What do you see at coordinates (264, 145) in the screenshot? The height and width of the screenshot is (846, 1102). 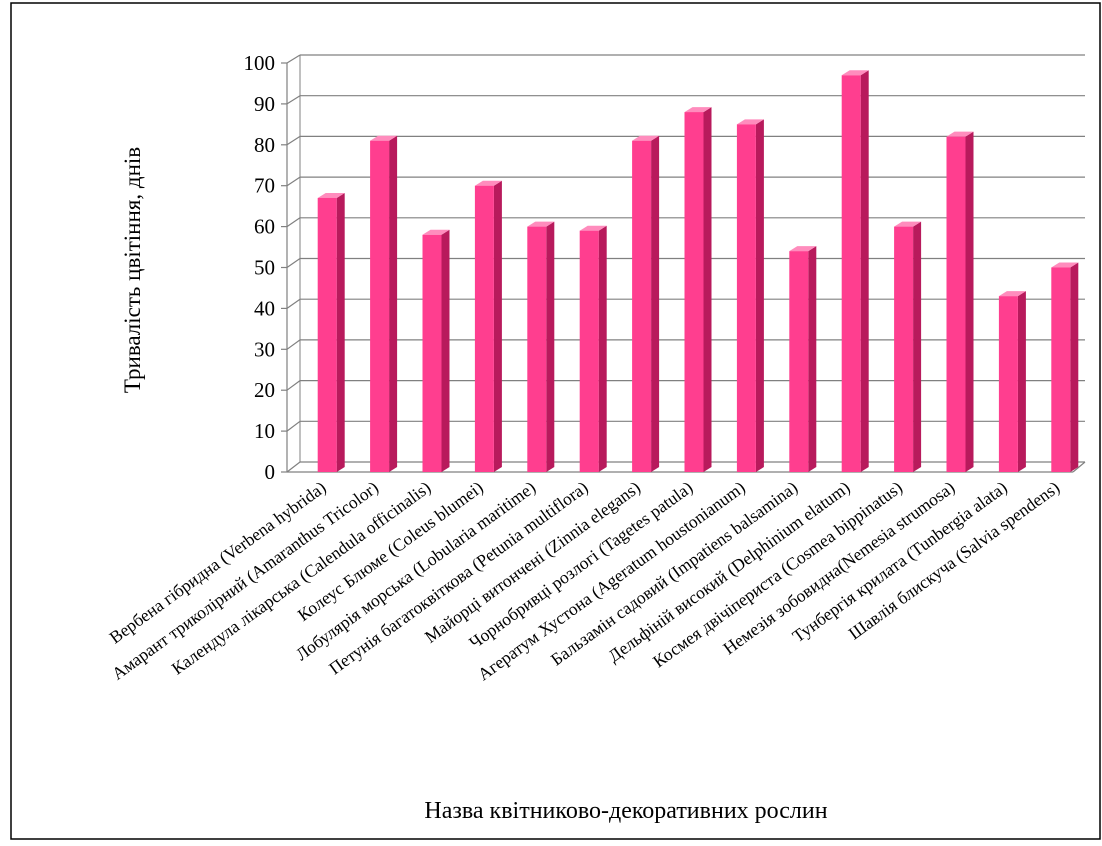 I see `y-tick-label: 80` at bounding box center [264, 145].